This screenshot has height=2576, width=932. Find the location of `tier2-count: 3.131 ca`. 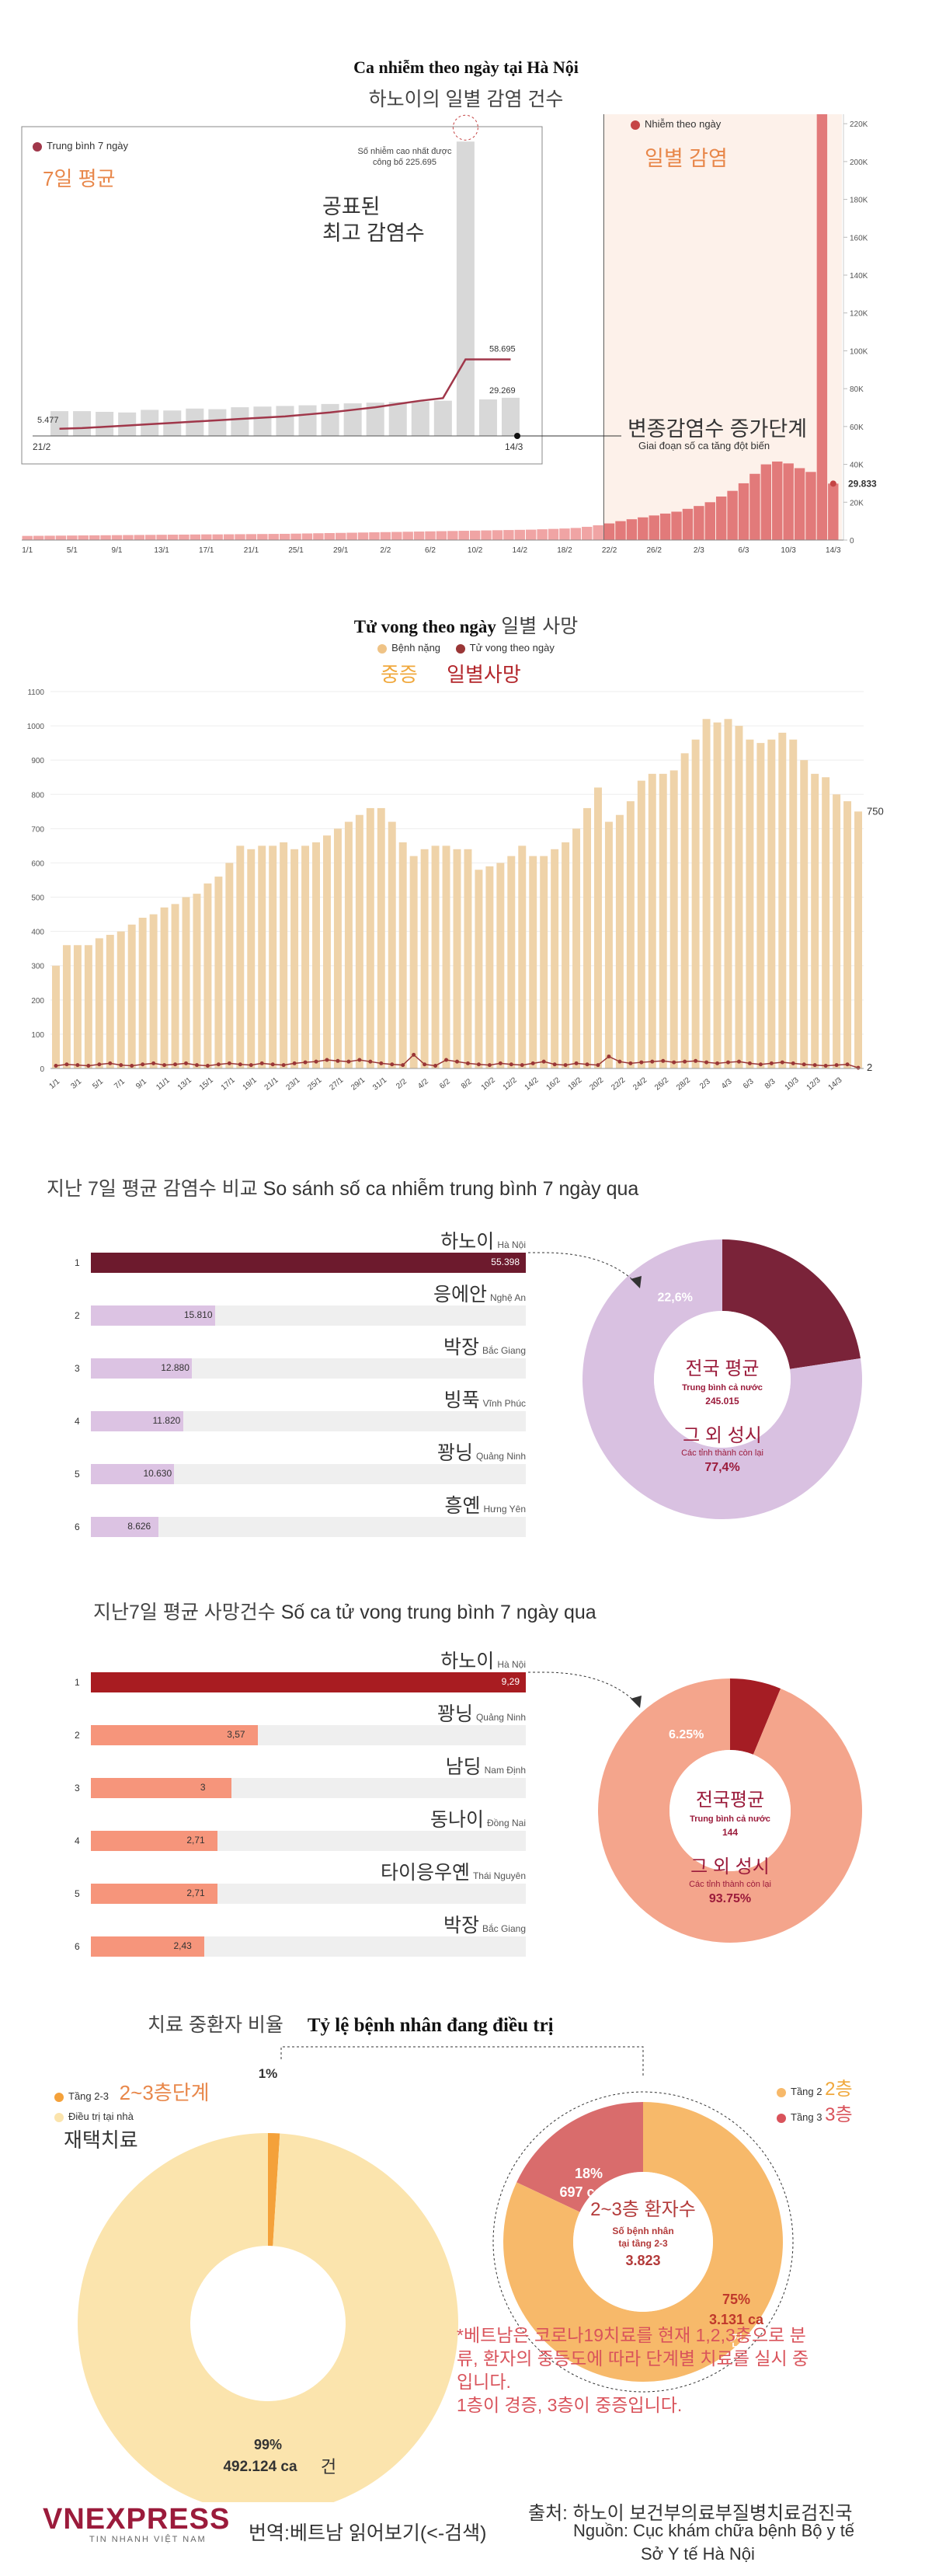

tier2-count: 3.131 ca is located at coordinates (736, 2319).